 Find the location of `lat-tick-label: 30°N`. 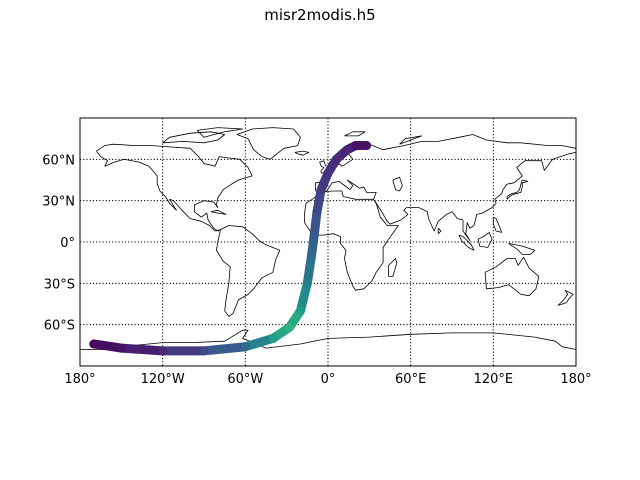

lat-tick-label: 30°N is located at coordinates (58, 202).